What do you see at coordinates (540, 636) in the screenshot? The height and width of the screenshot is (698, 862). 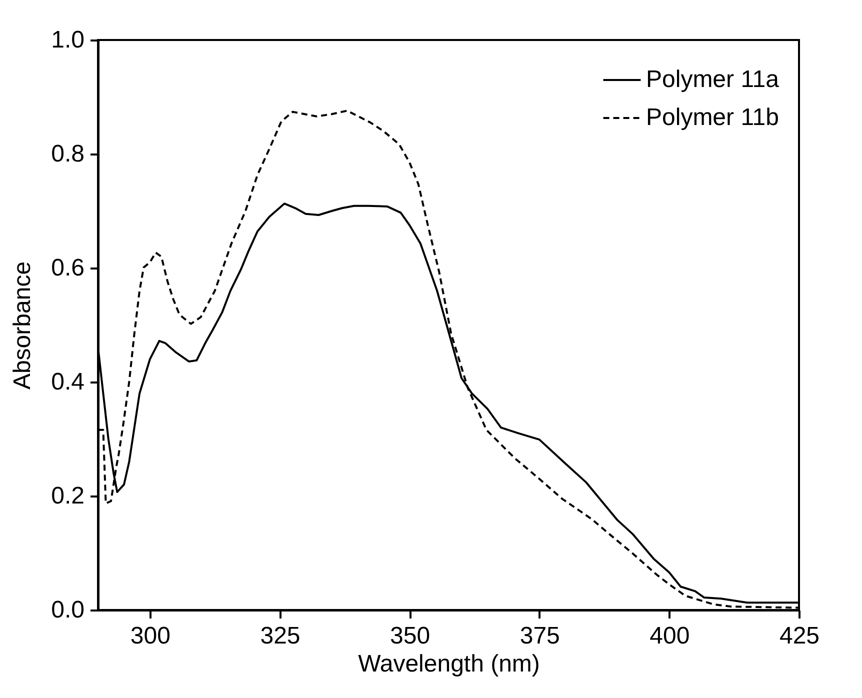 I see `x-tick-label: 375` at bounding box center [540, 636].